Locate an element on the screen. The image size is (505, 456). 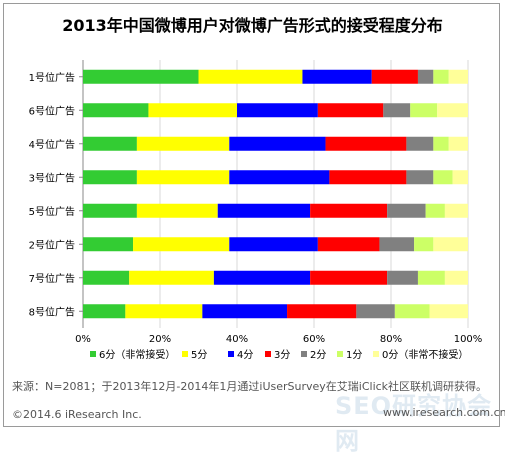
category-label: 2号位广告 is located at coordinates (52, 244).